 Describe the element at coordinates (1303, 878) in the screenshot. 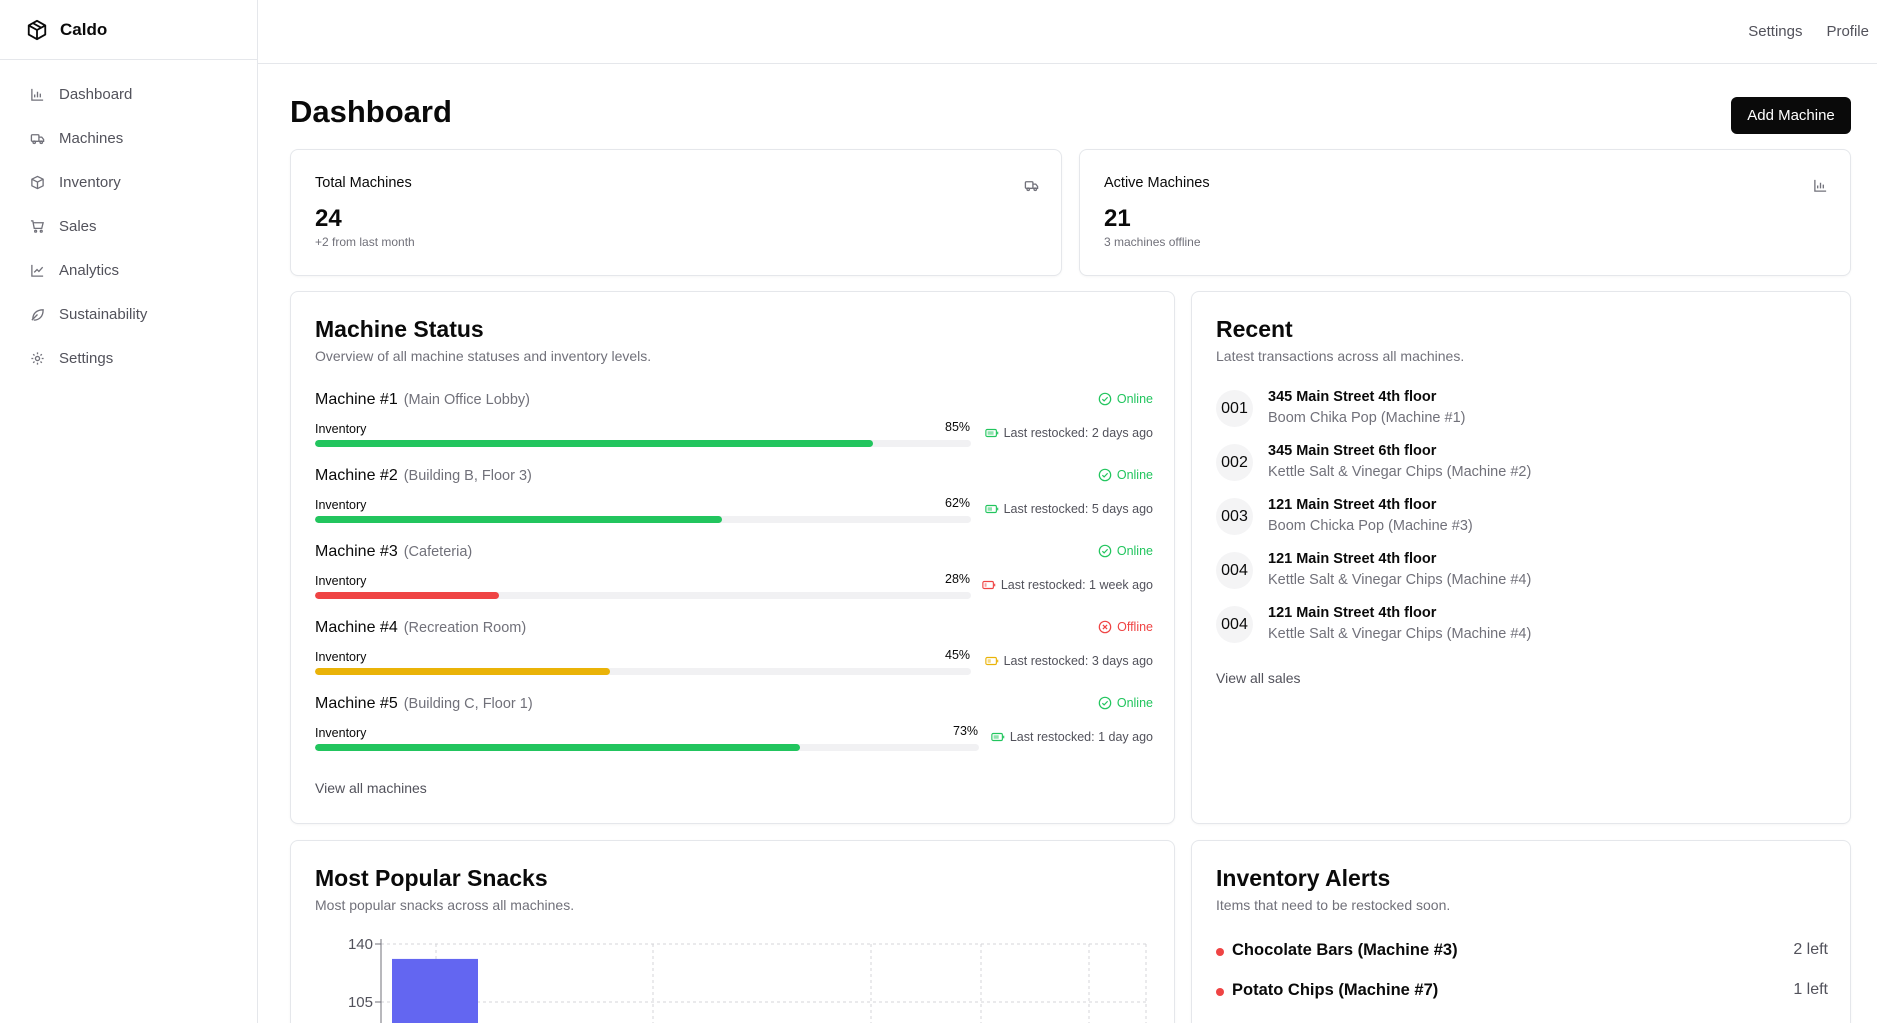

I see `card-title: Inventory Alerts` at that location.